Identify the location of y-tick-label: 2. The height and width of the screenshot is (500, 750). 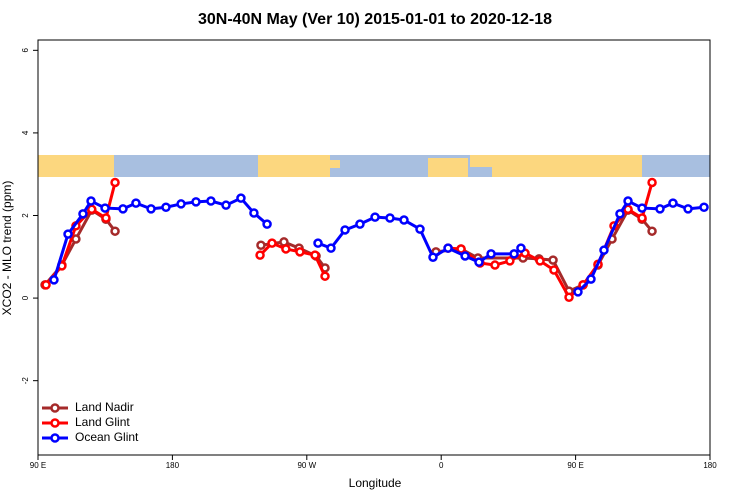
(25, 215).